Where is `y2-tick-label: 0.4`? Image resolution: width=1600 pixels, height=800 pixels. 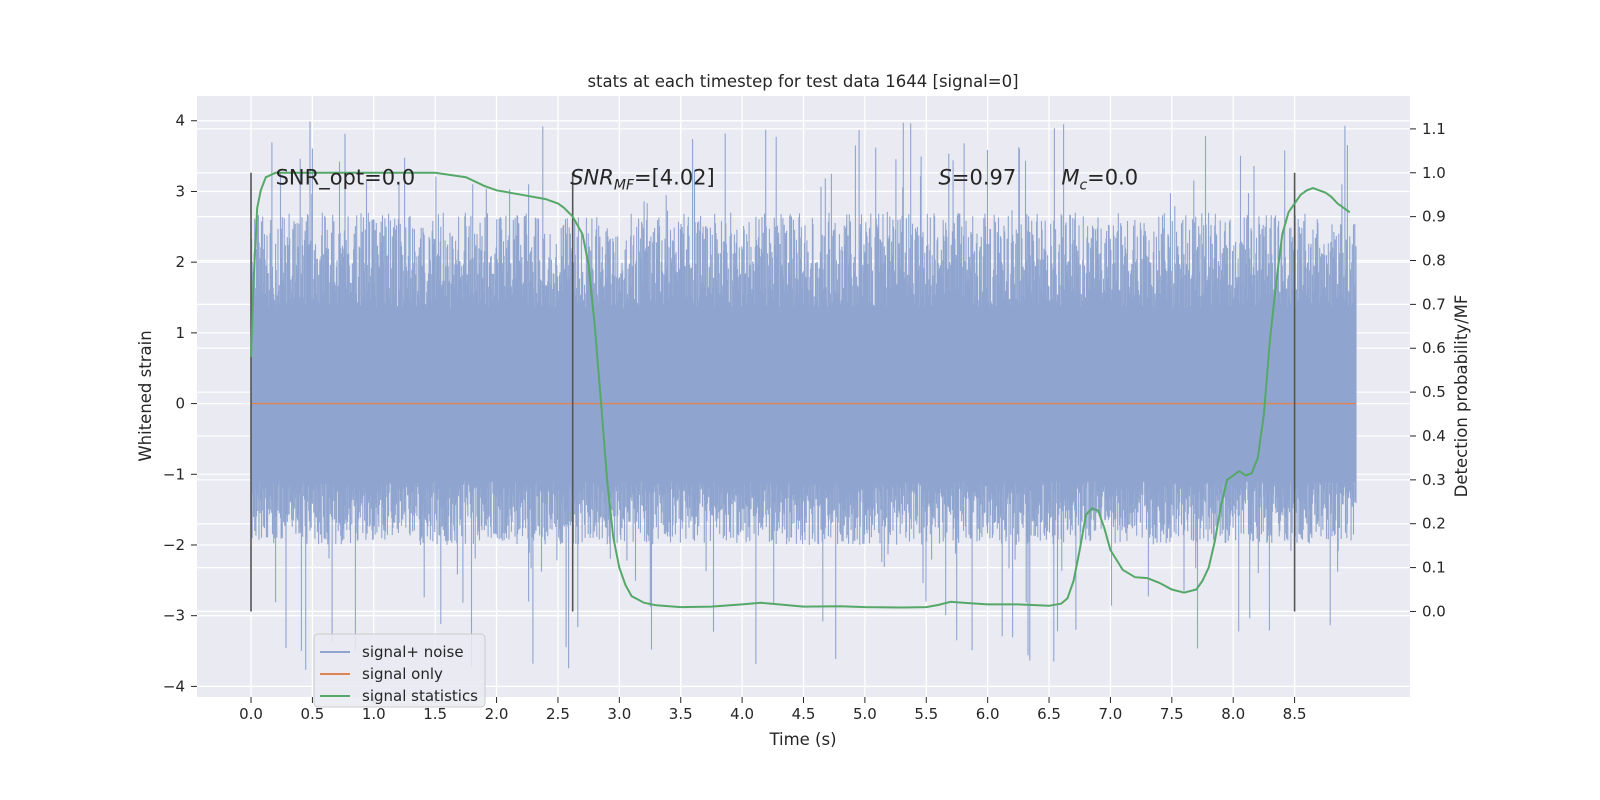
y2-tick-label: 0.4 is located at coordinates (1434, 436).